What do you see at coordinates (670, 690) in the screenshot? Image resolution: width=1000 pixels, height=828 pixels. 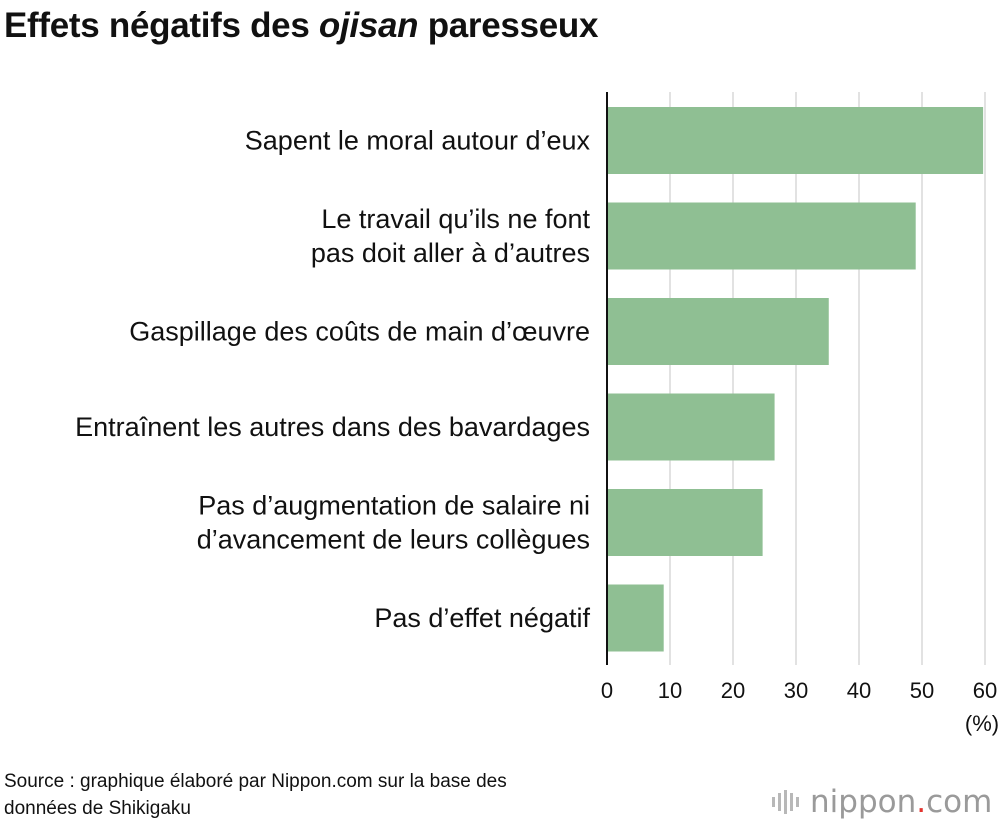 I see `x-tick-label-10: 10` at bounding box center [670, 690].